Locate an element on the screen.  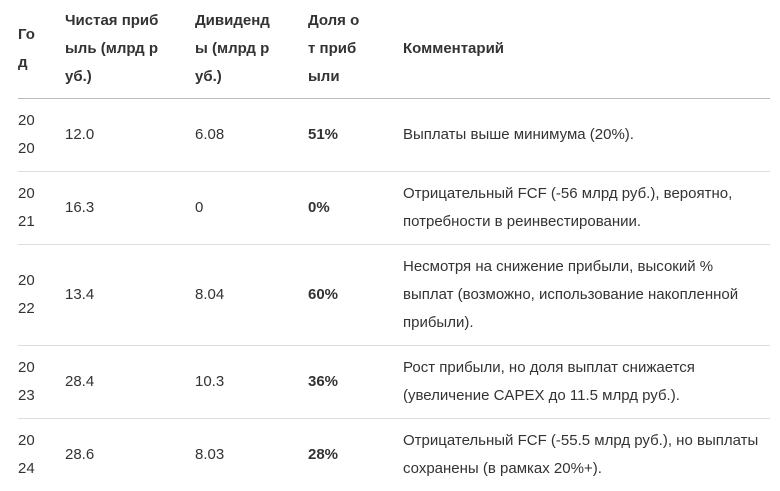
table-cell: 8.04 is located at coordinates (251, 295).